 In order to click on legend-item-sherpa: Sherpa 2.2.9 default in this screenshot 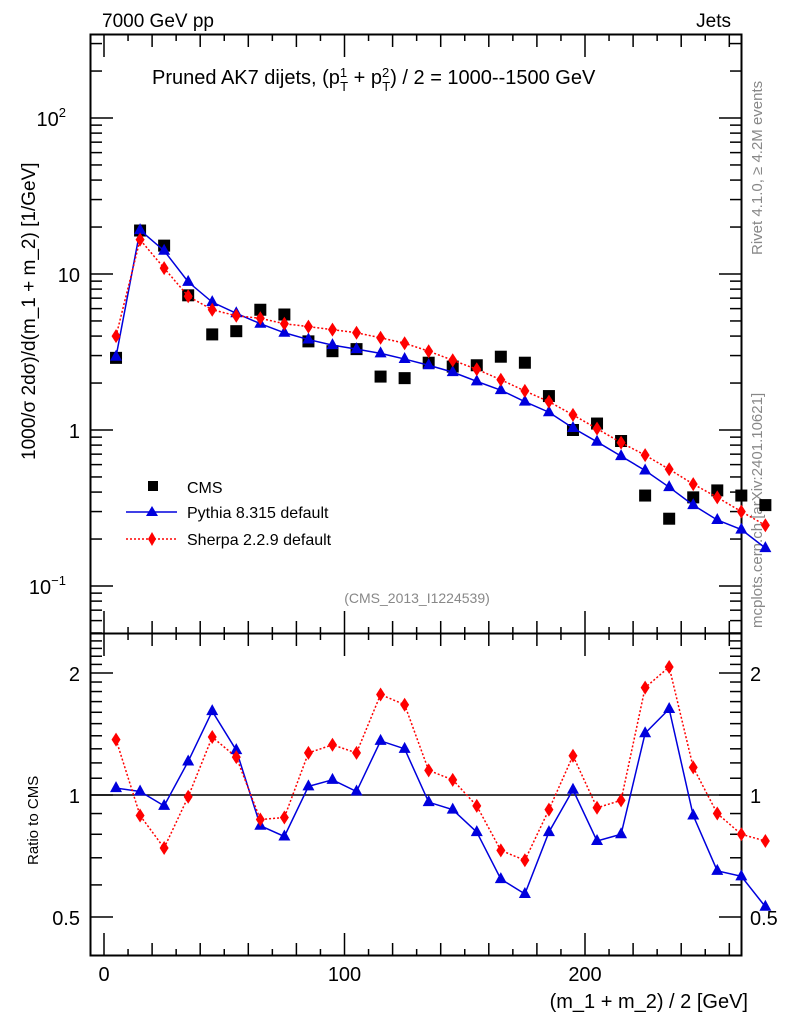, I will do `click(229, 540)`.